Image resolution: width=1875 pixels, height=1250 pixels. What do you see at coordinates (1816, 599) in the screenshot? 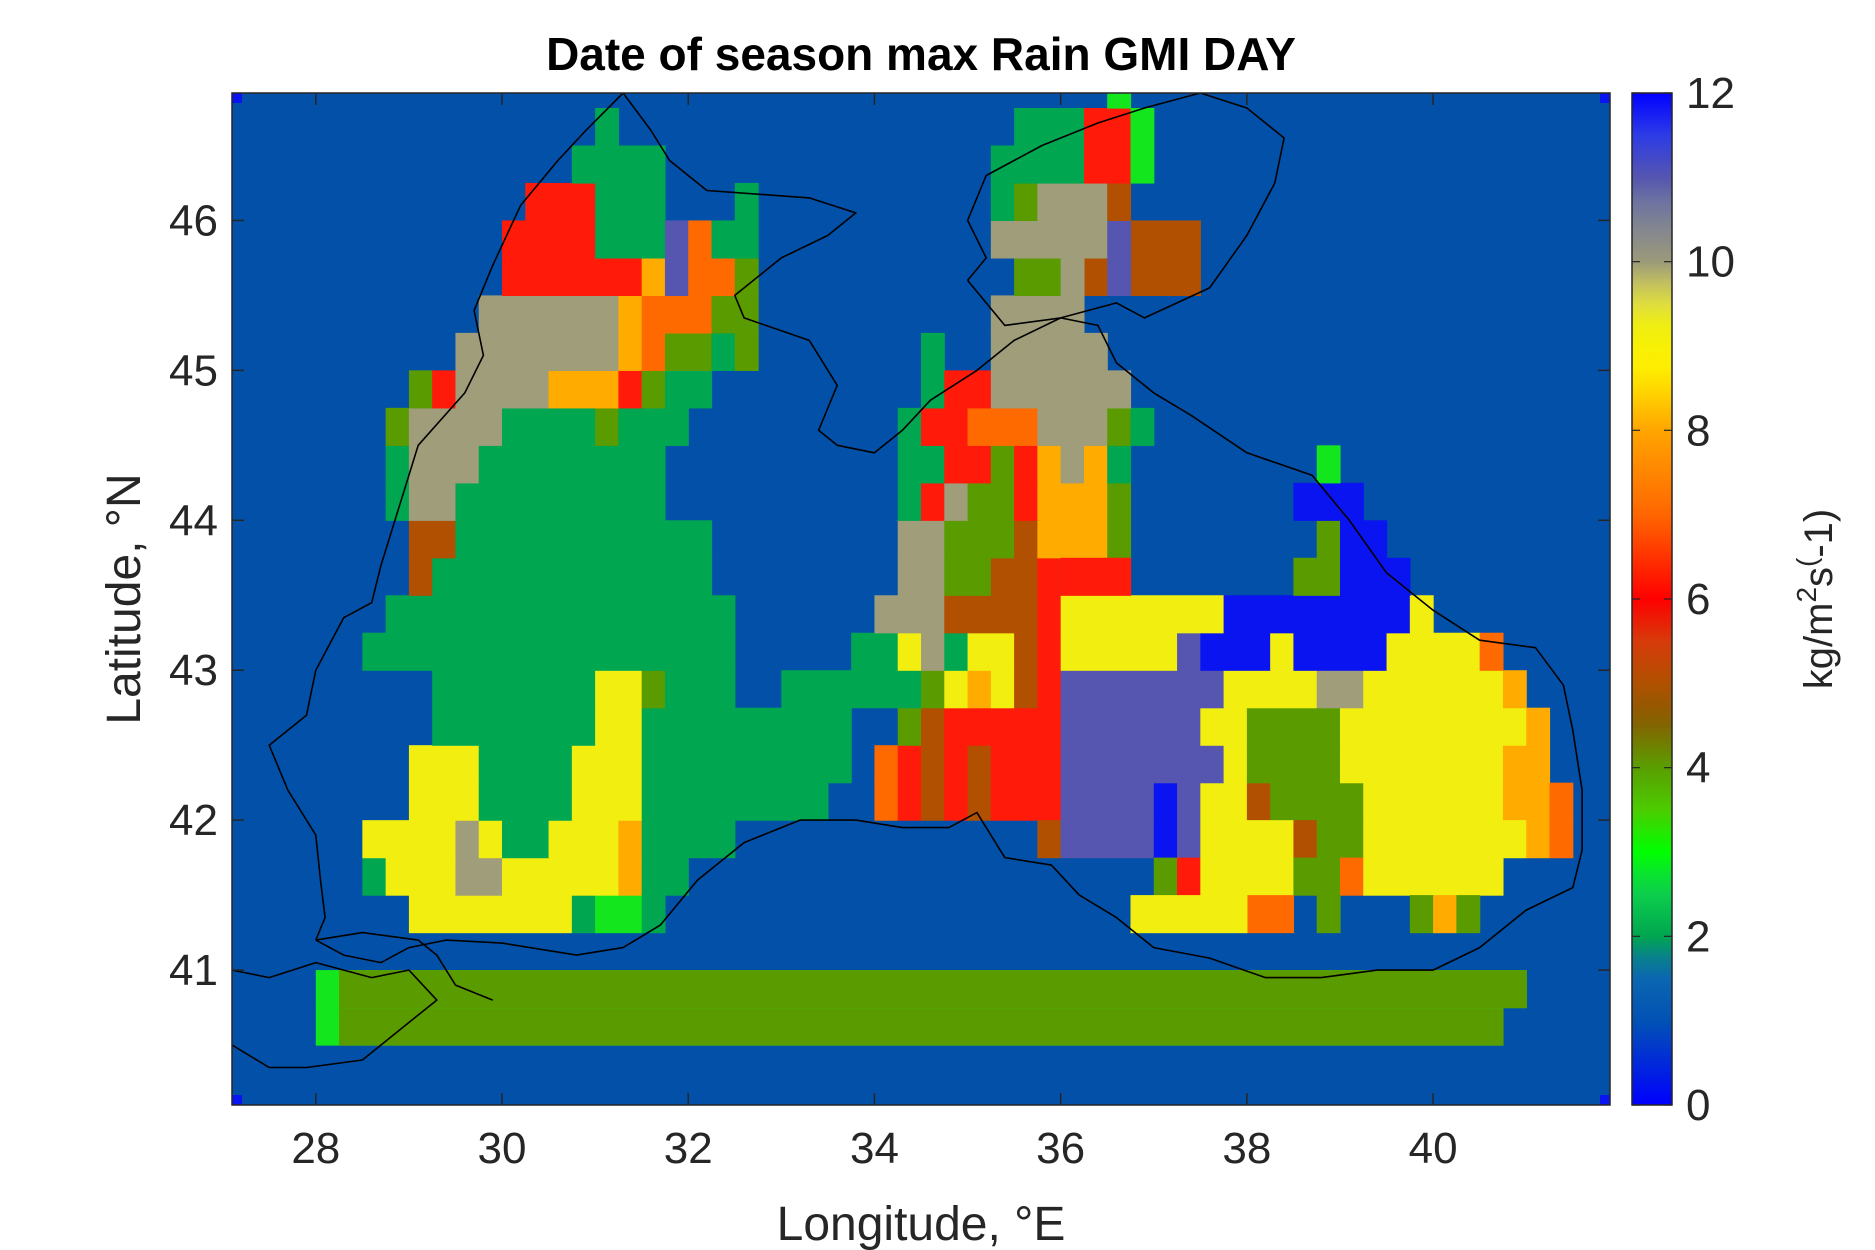
I see `colorbar-label: kg/m2s(-1)` at bounding box center [1816, 599].